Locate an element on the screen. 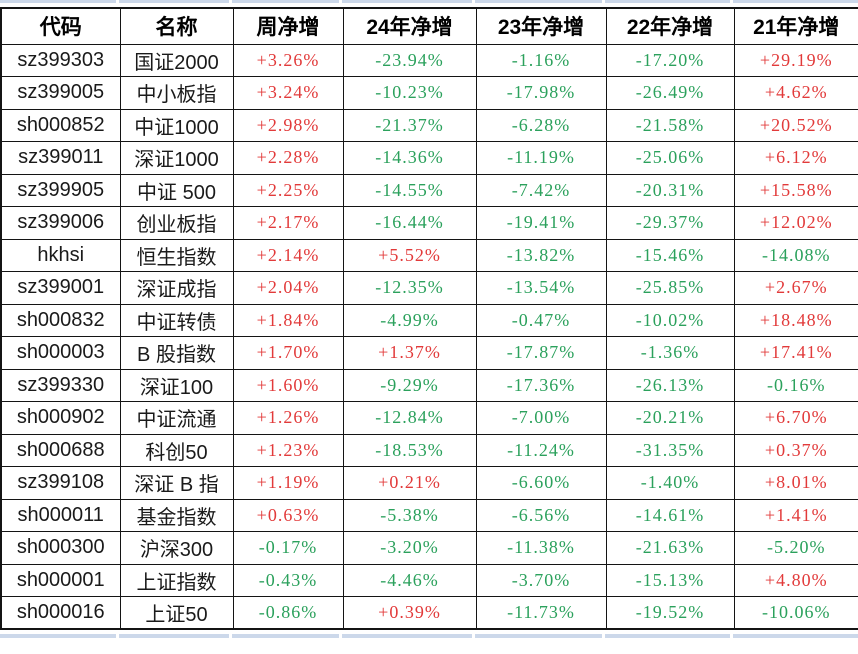  cell-code: sz399905 is located at coordinates (60, 190).